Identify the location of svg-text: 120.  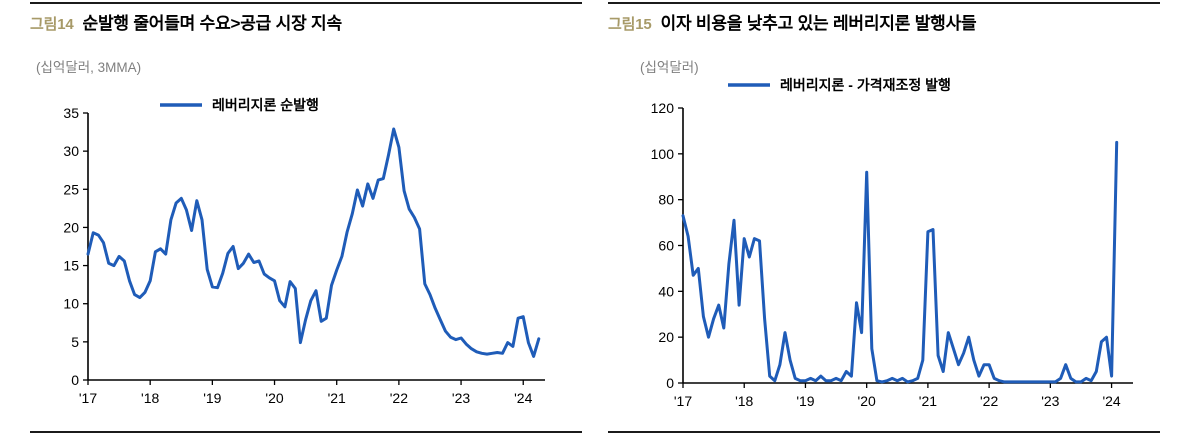
(663, 108).